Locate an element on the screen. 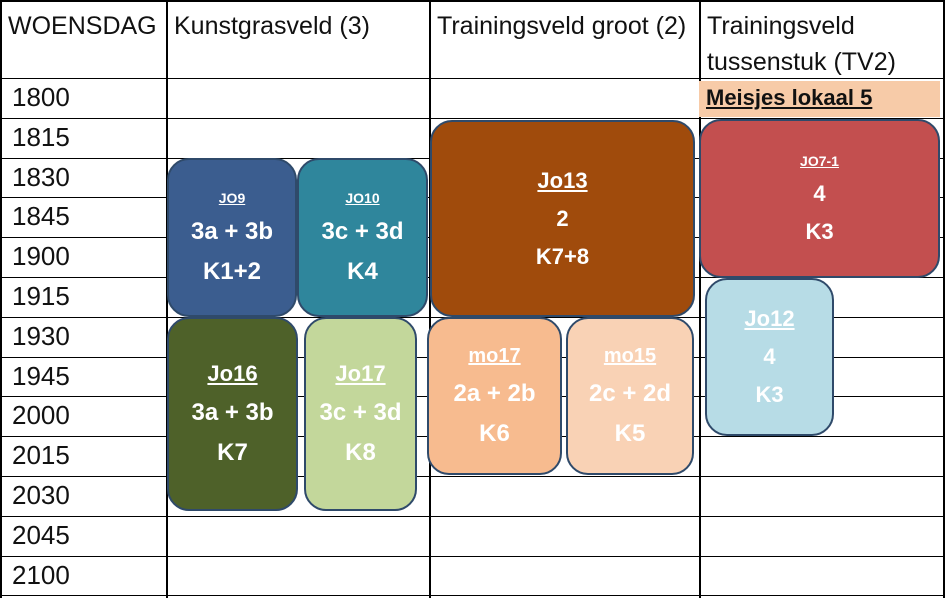 Image resolution: width=945 pixels, height=600 pixels. field-header-kunstgrasveld: Kunstgrasveld (3) is located at coordinates (272, 26).